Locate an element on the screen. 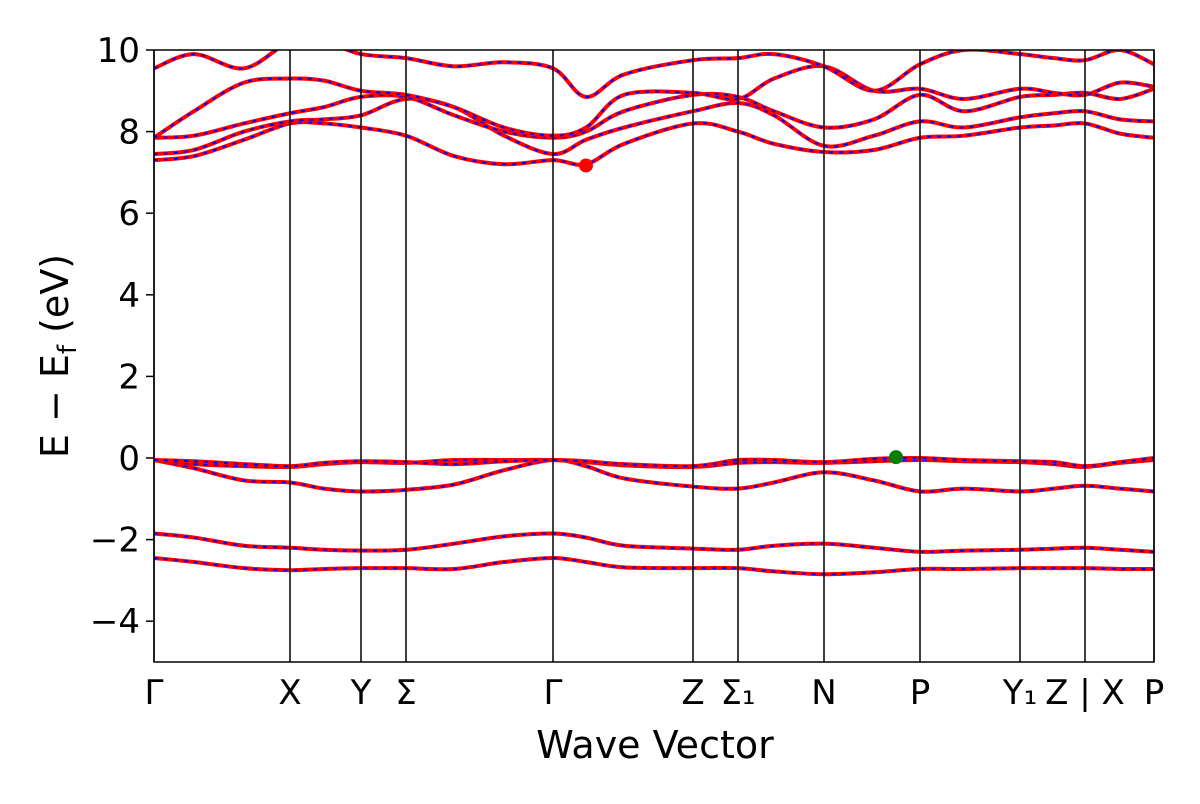 This screenshot has width=1200, height=804. y-tick-label: 4 is located at coordinates (129, 296).